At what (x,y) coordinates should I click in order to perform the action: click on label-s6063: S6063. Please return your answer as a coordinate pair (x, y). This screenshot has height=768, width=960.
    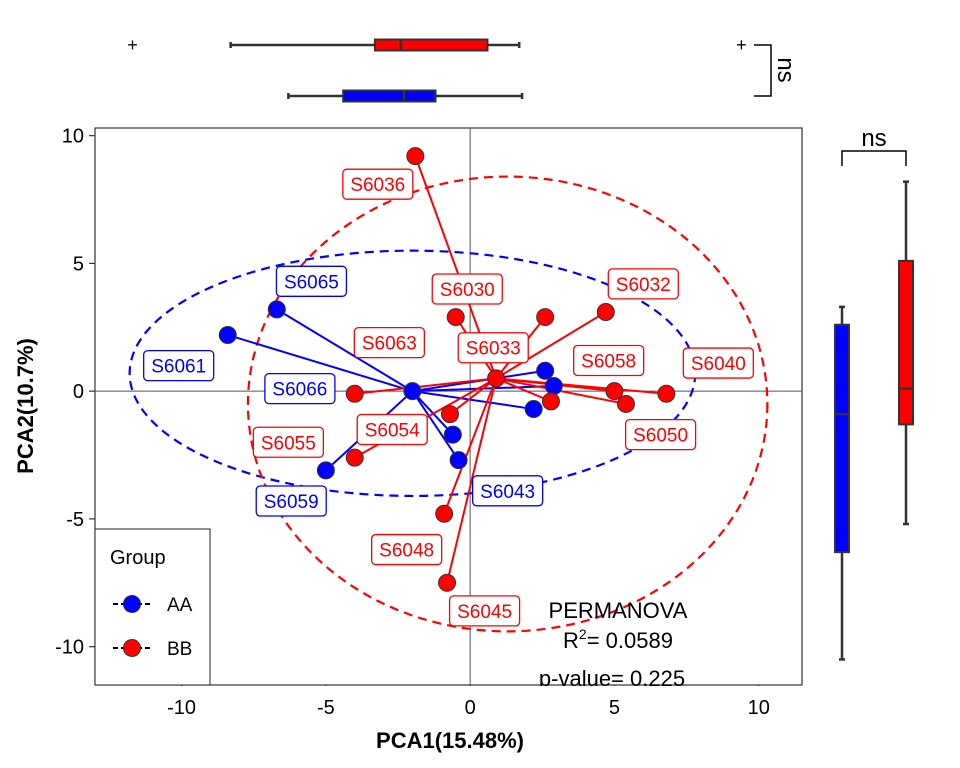
    Looking at the image, I should click on (389, 342).